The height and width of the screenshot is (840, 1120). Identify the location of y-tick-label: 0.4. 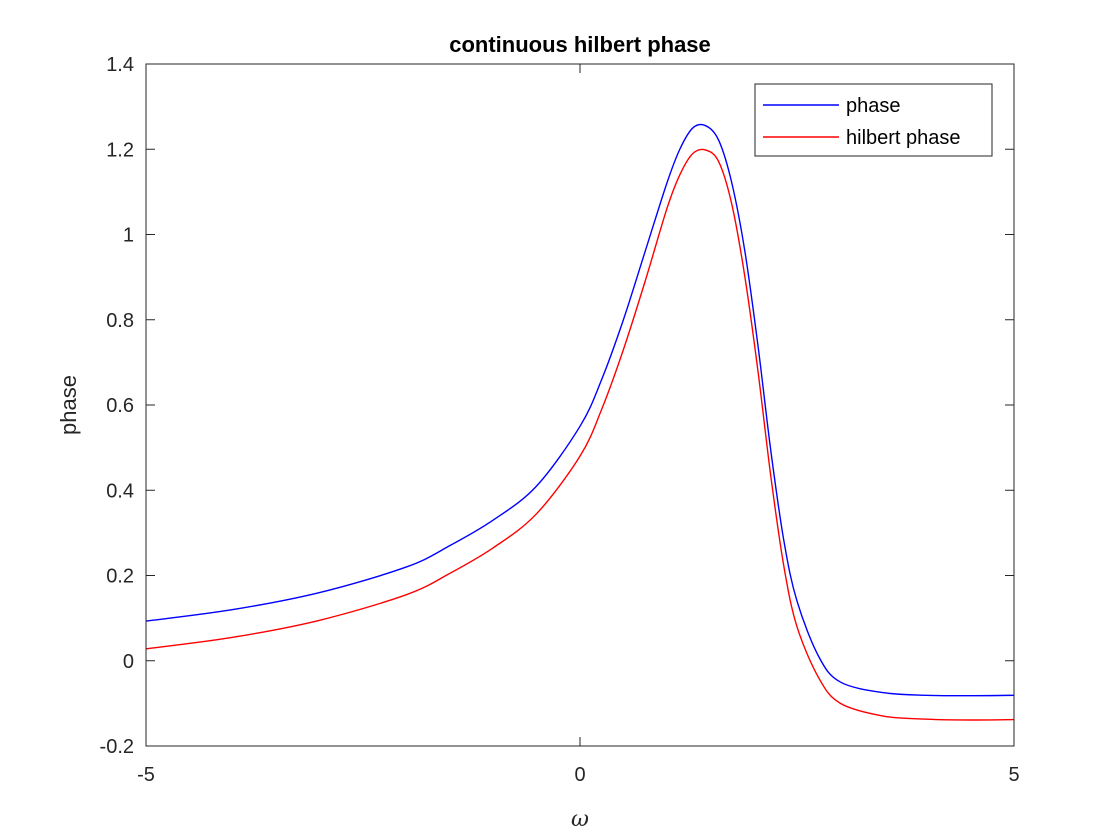
(120, 491).